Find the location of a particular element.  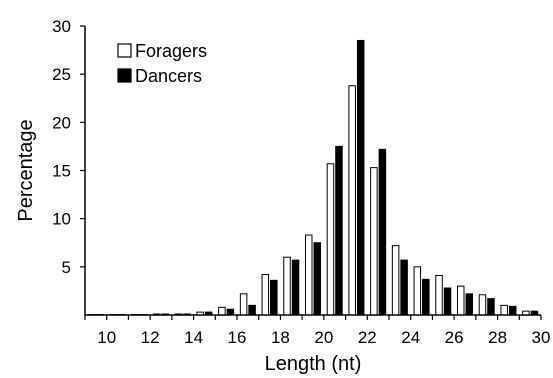

y-tick-label: 20 is located at coordinates (61, 122).